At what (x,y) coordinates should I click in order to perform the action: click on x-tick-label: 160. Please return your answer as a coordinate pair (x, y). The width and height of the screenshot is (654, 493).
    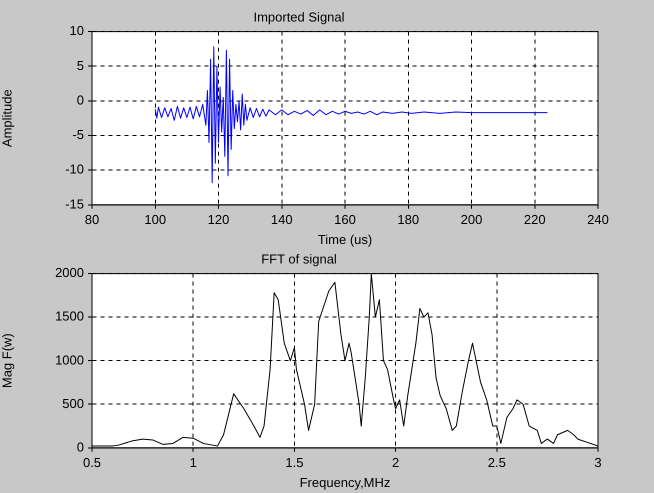
    Looking at the image, I should click on (345, 220).